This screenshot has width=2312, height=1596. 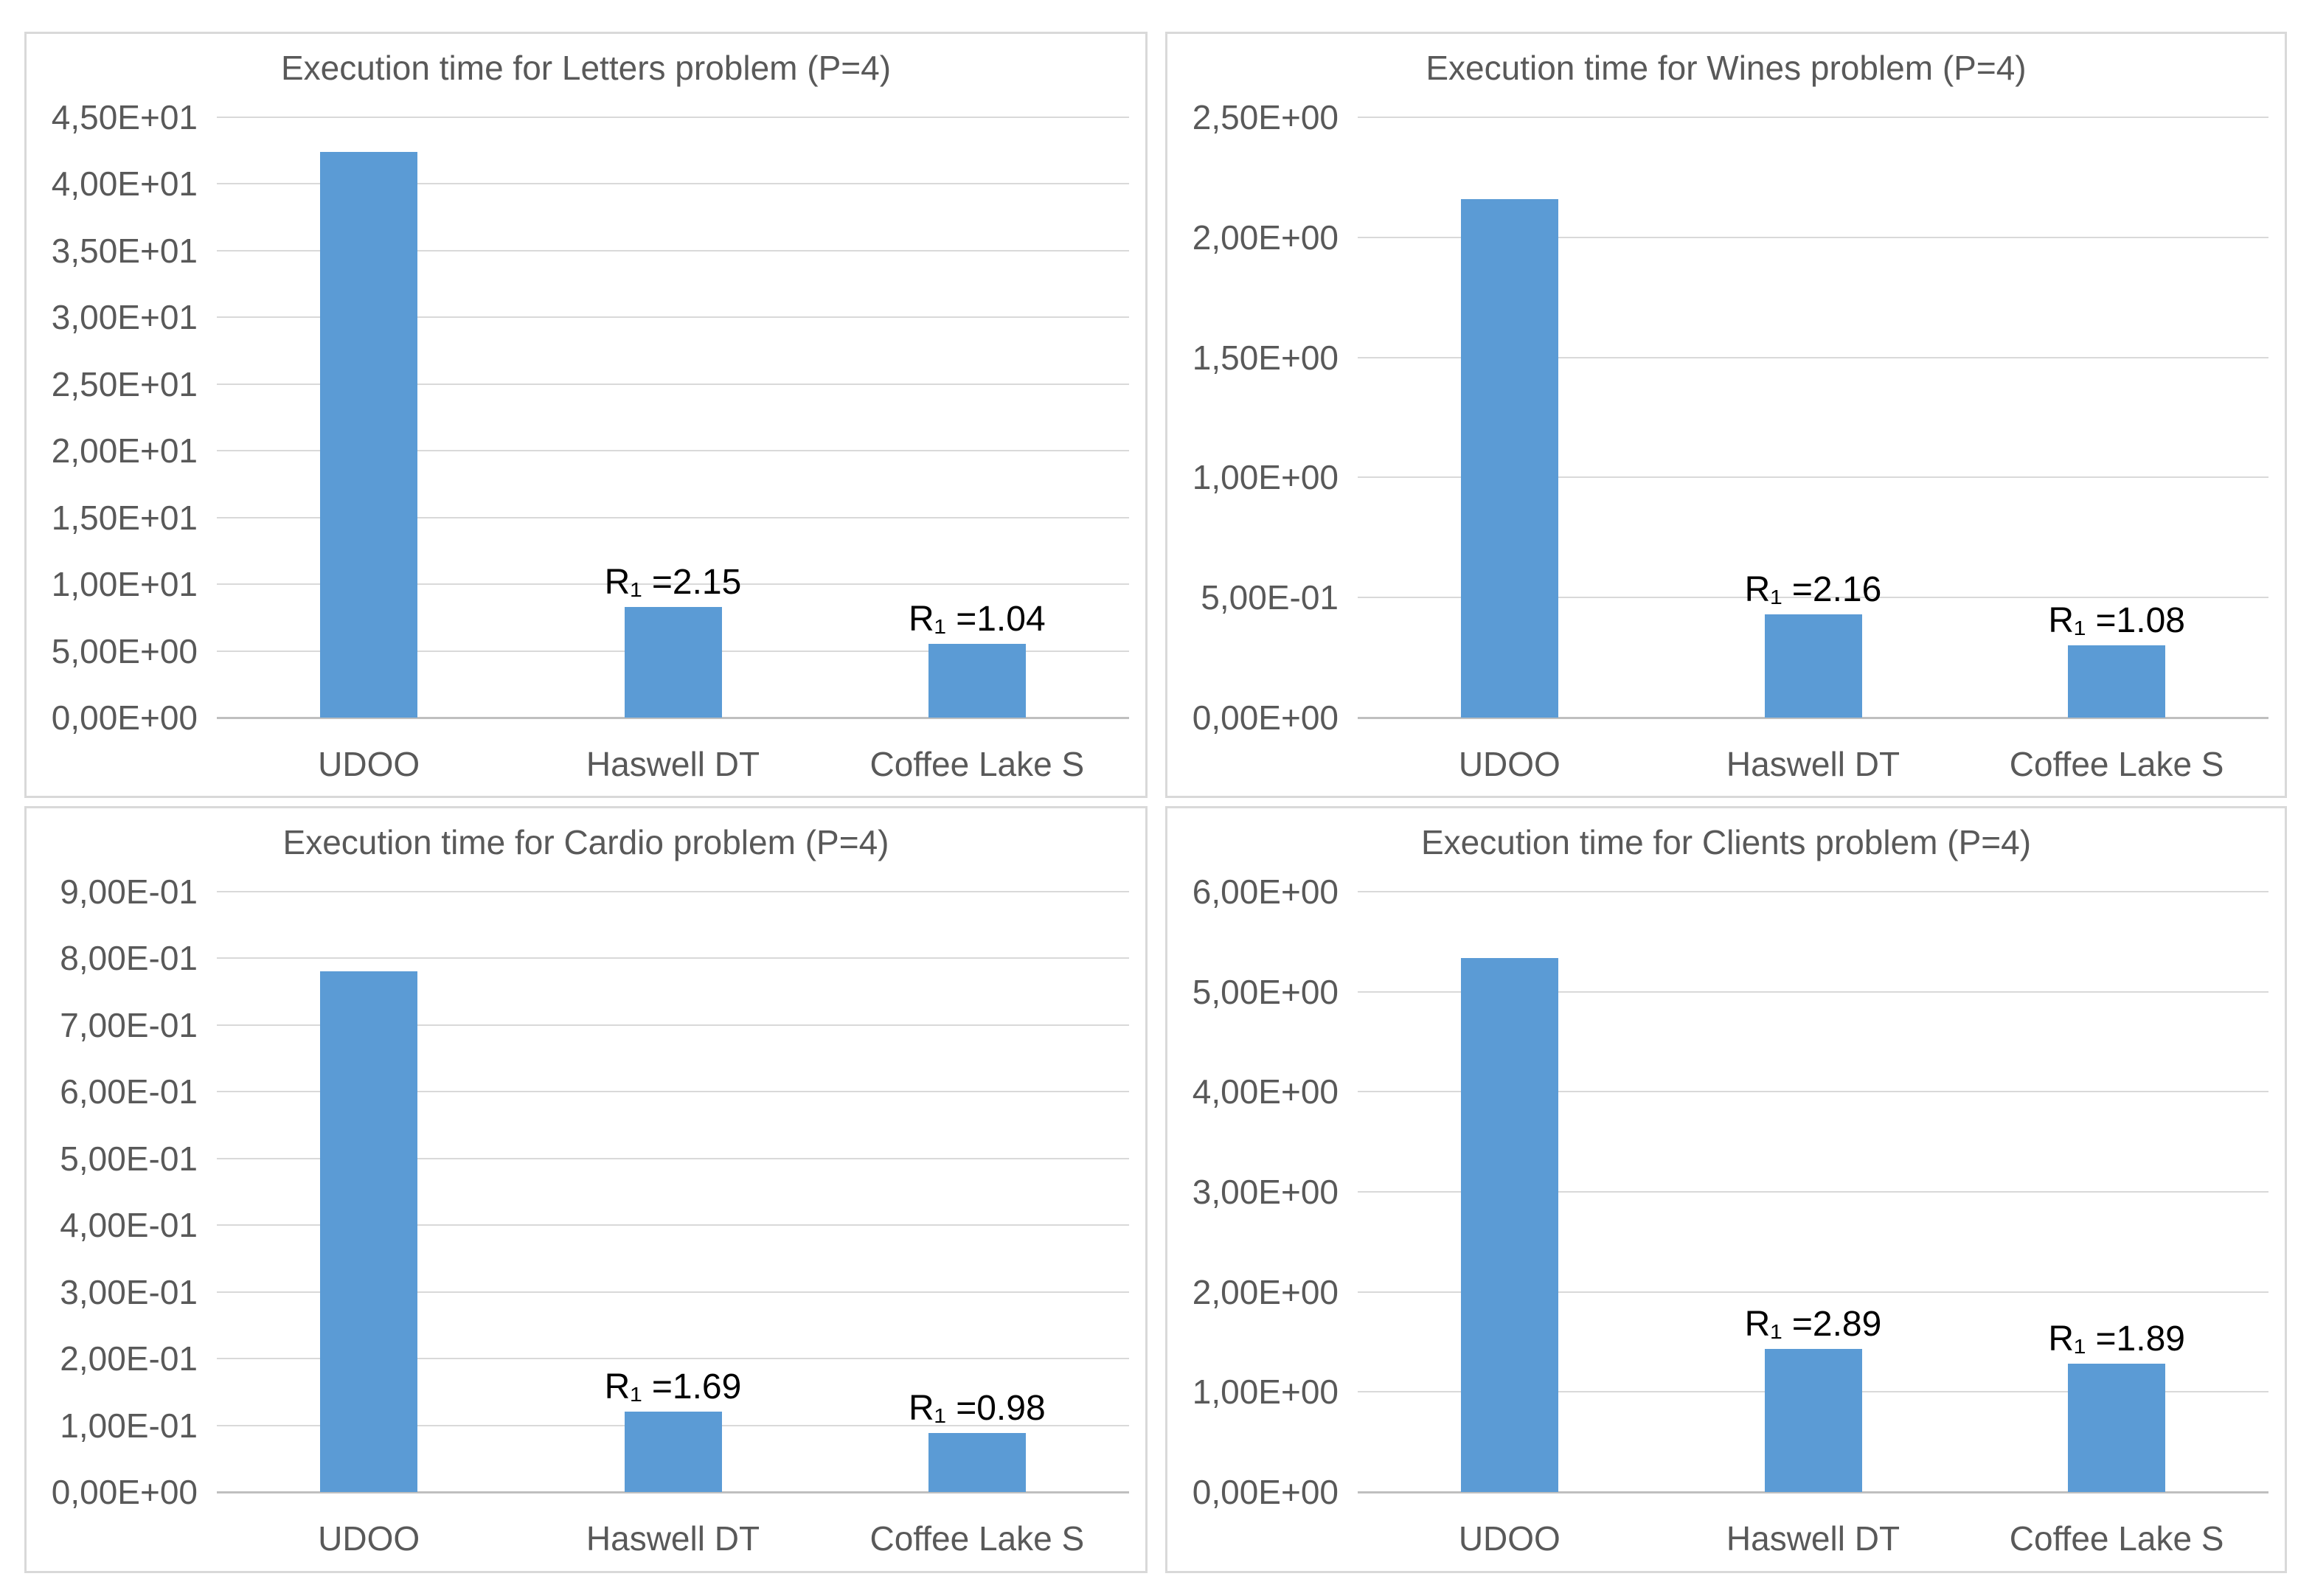 I want to click on y-tick-label: 3,00E-01, so click(x=129, y=1291).